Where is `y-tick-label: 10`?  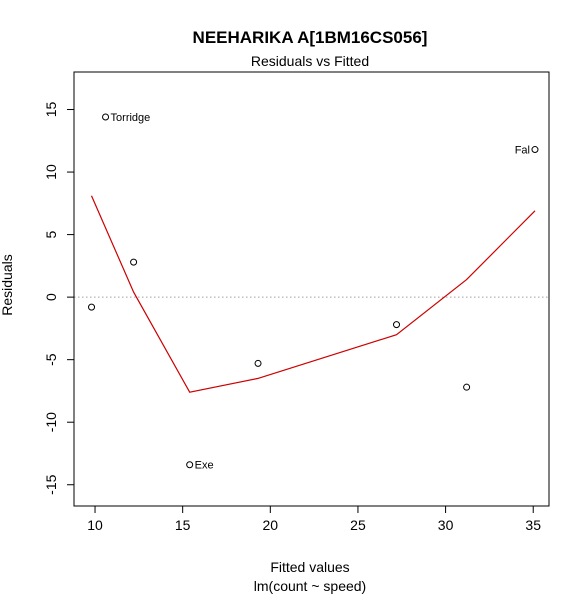 y-tick-label: 10 is located at coordinates (51, 172).